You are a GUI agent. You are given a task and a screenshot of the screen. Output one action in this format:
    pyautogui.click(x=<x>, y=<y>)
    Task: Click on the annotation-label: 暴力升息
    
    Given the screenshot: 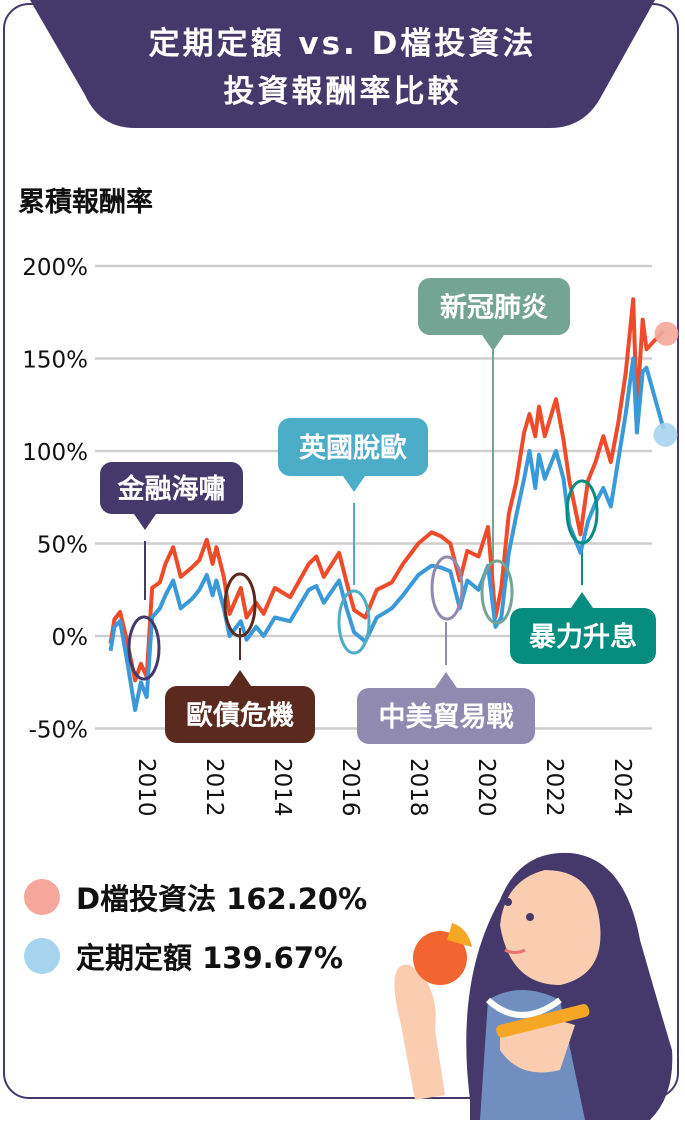 What is the action you would take?
    pyautogui.click(x=583, y=637)
    